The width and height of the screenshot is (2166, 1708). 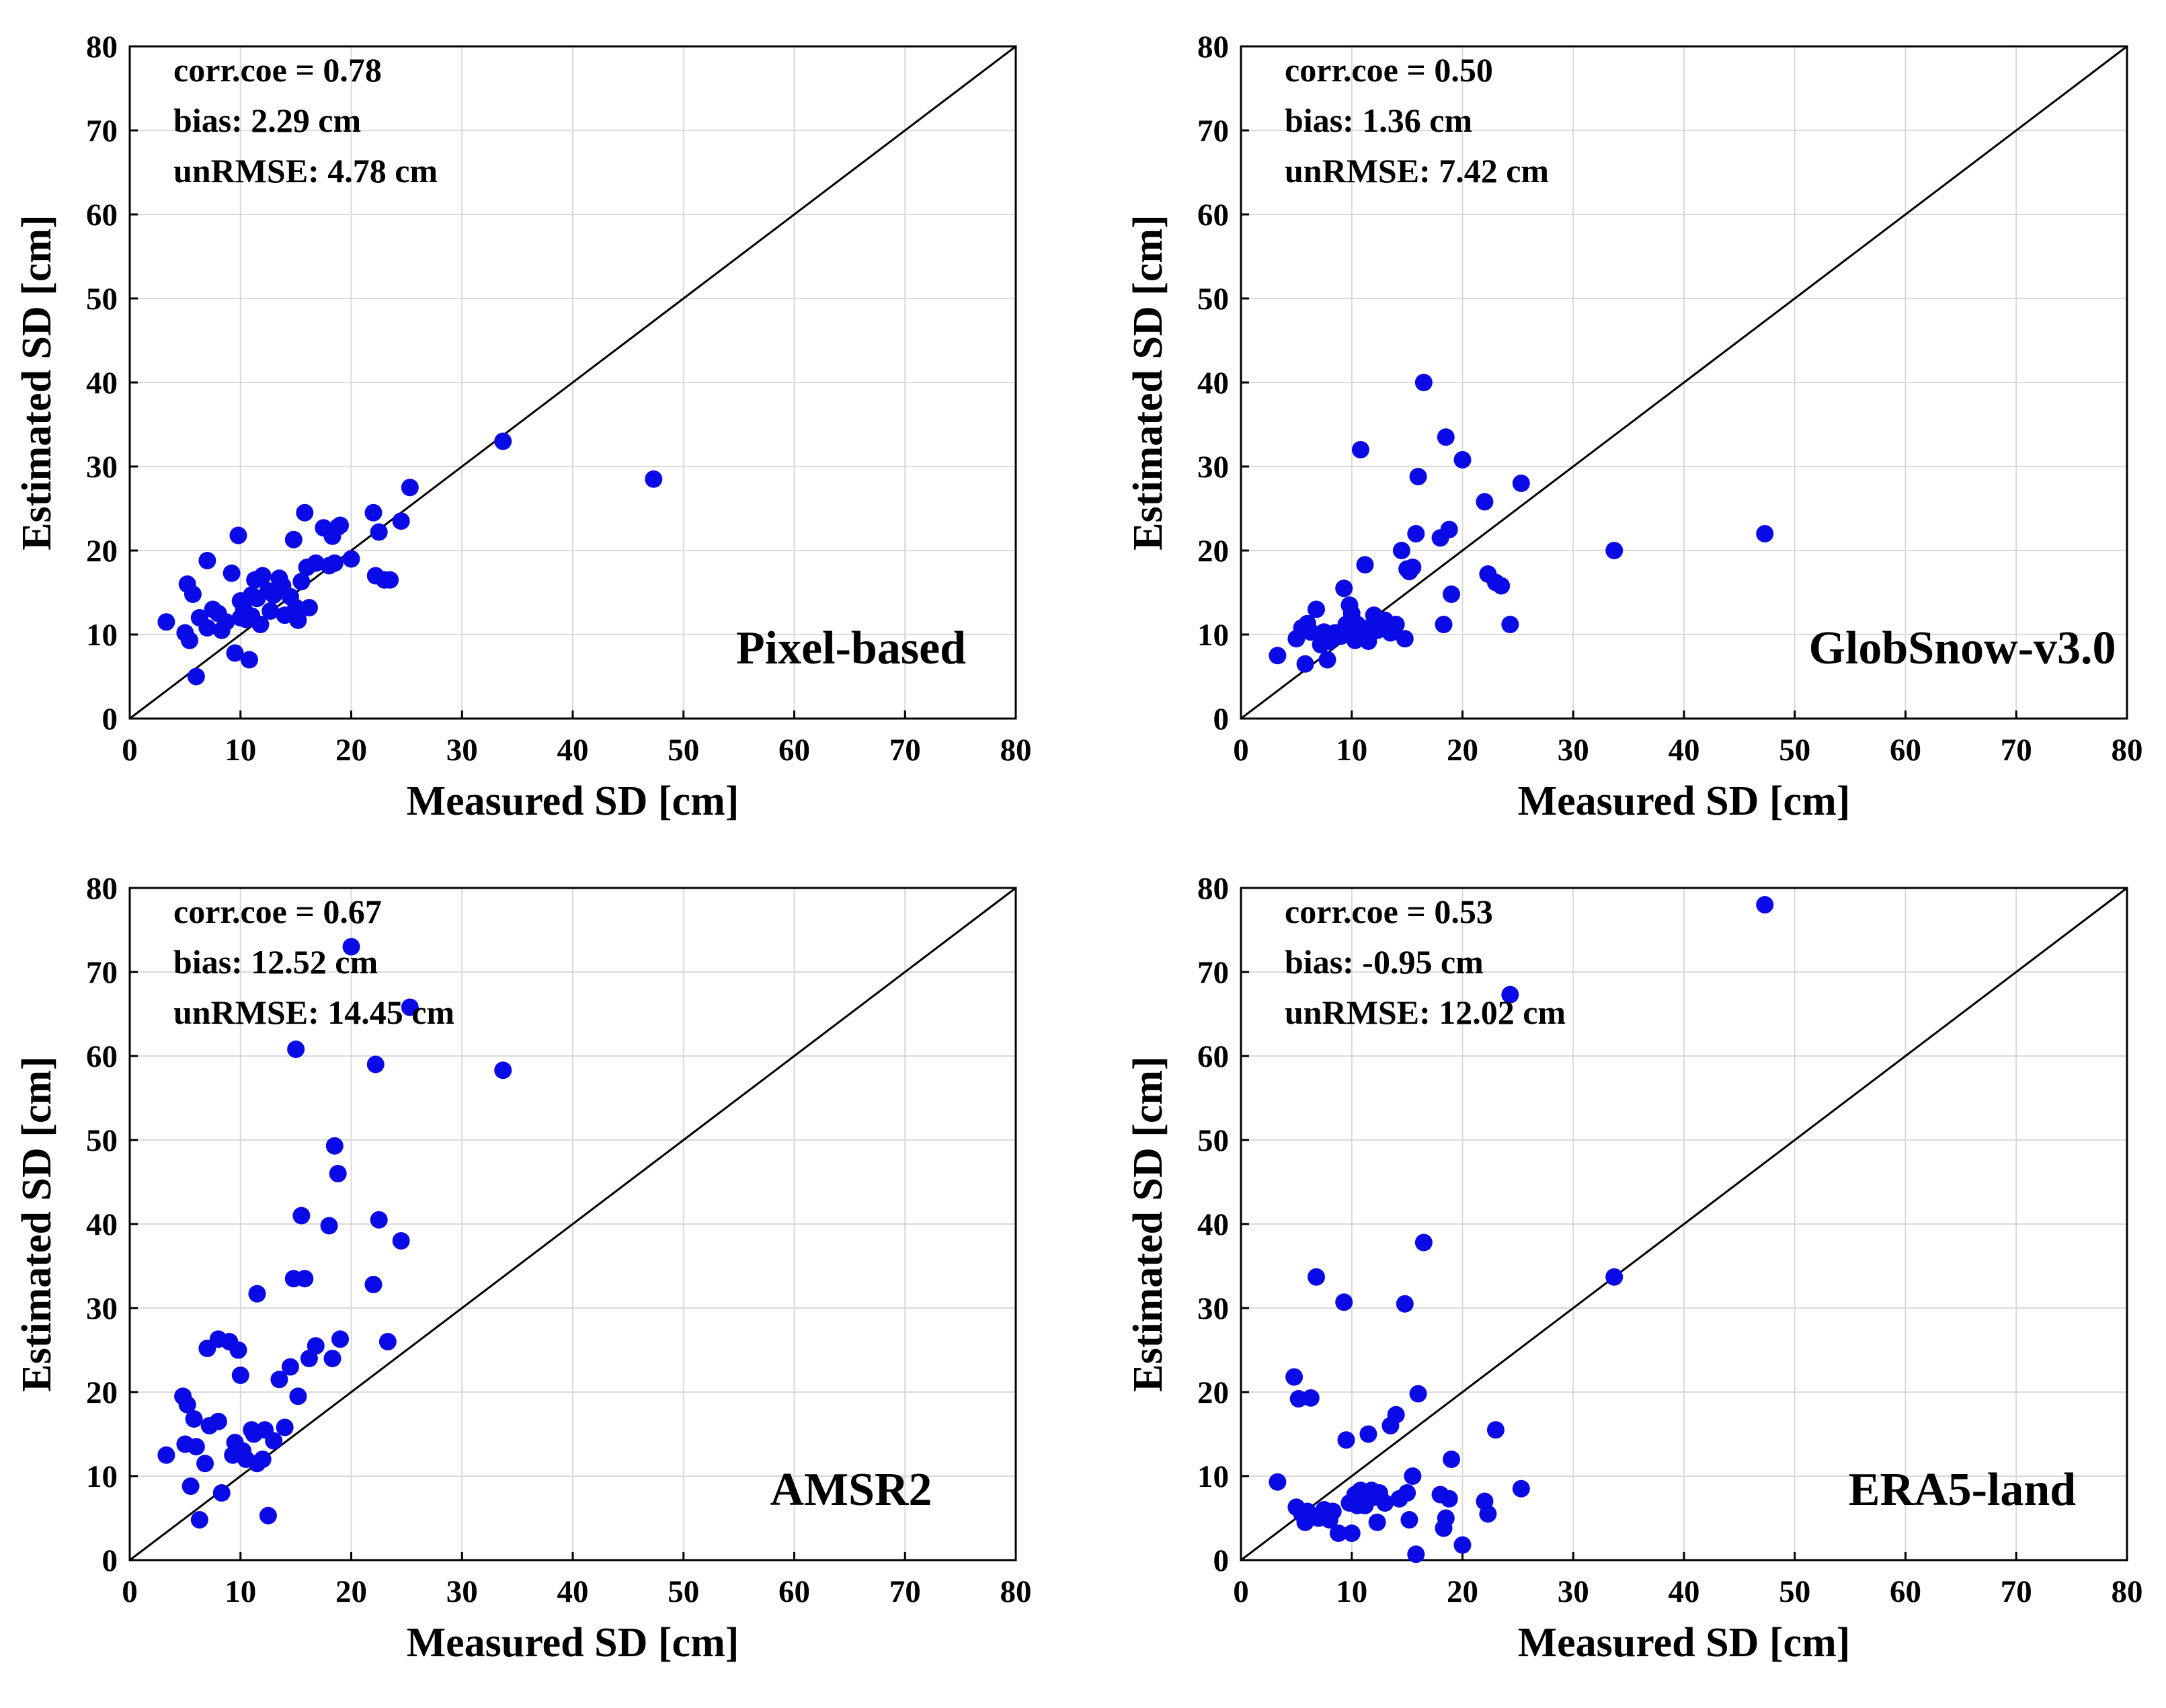 What do you see at coordinates (102, 635) in the screenshot?
I see `y-tick-label: 10` at bounding box center [102, 635].